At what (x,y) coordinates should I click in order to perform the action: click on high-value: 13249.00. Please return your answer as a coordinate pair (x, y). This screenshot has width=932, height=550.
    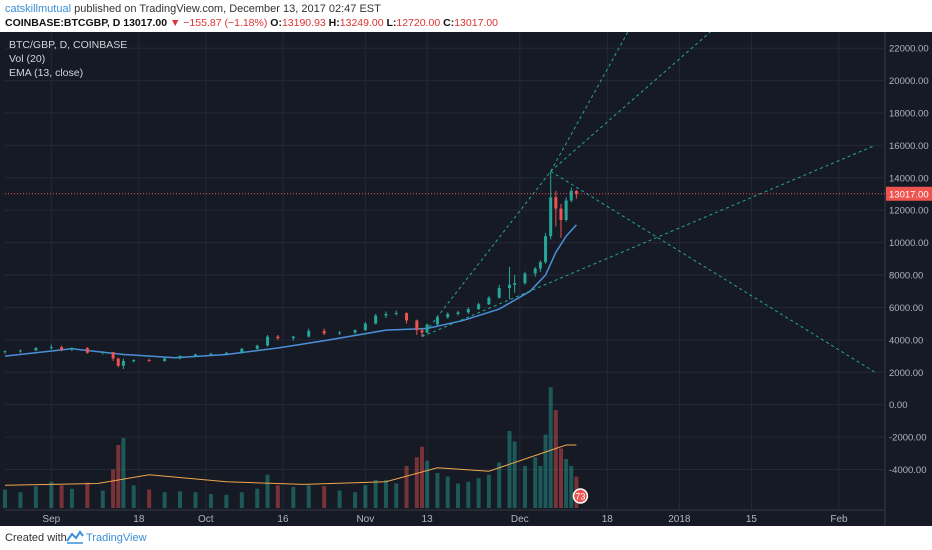
    Looking at the image, I should click on (361, 23).